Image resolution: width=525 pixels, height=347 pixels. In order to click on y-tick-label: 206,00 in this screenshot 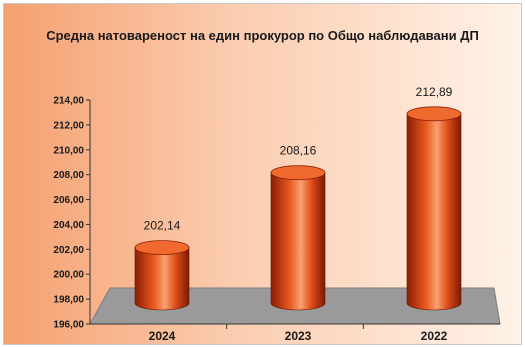, I will do `click(68, 200)`.